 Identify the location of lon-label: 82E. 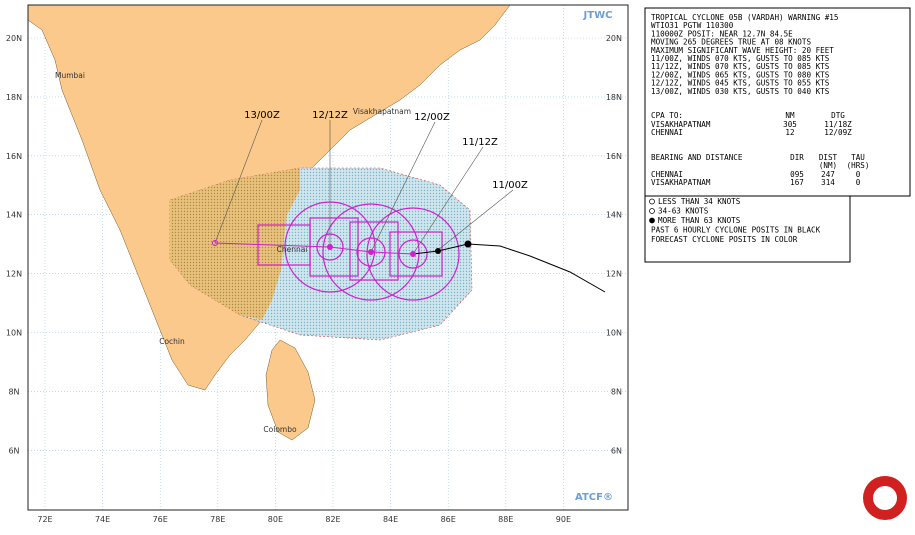
(332, 519).